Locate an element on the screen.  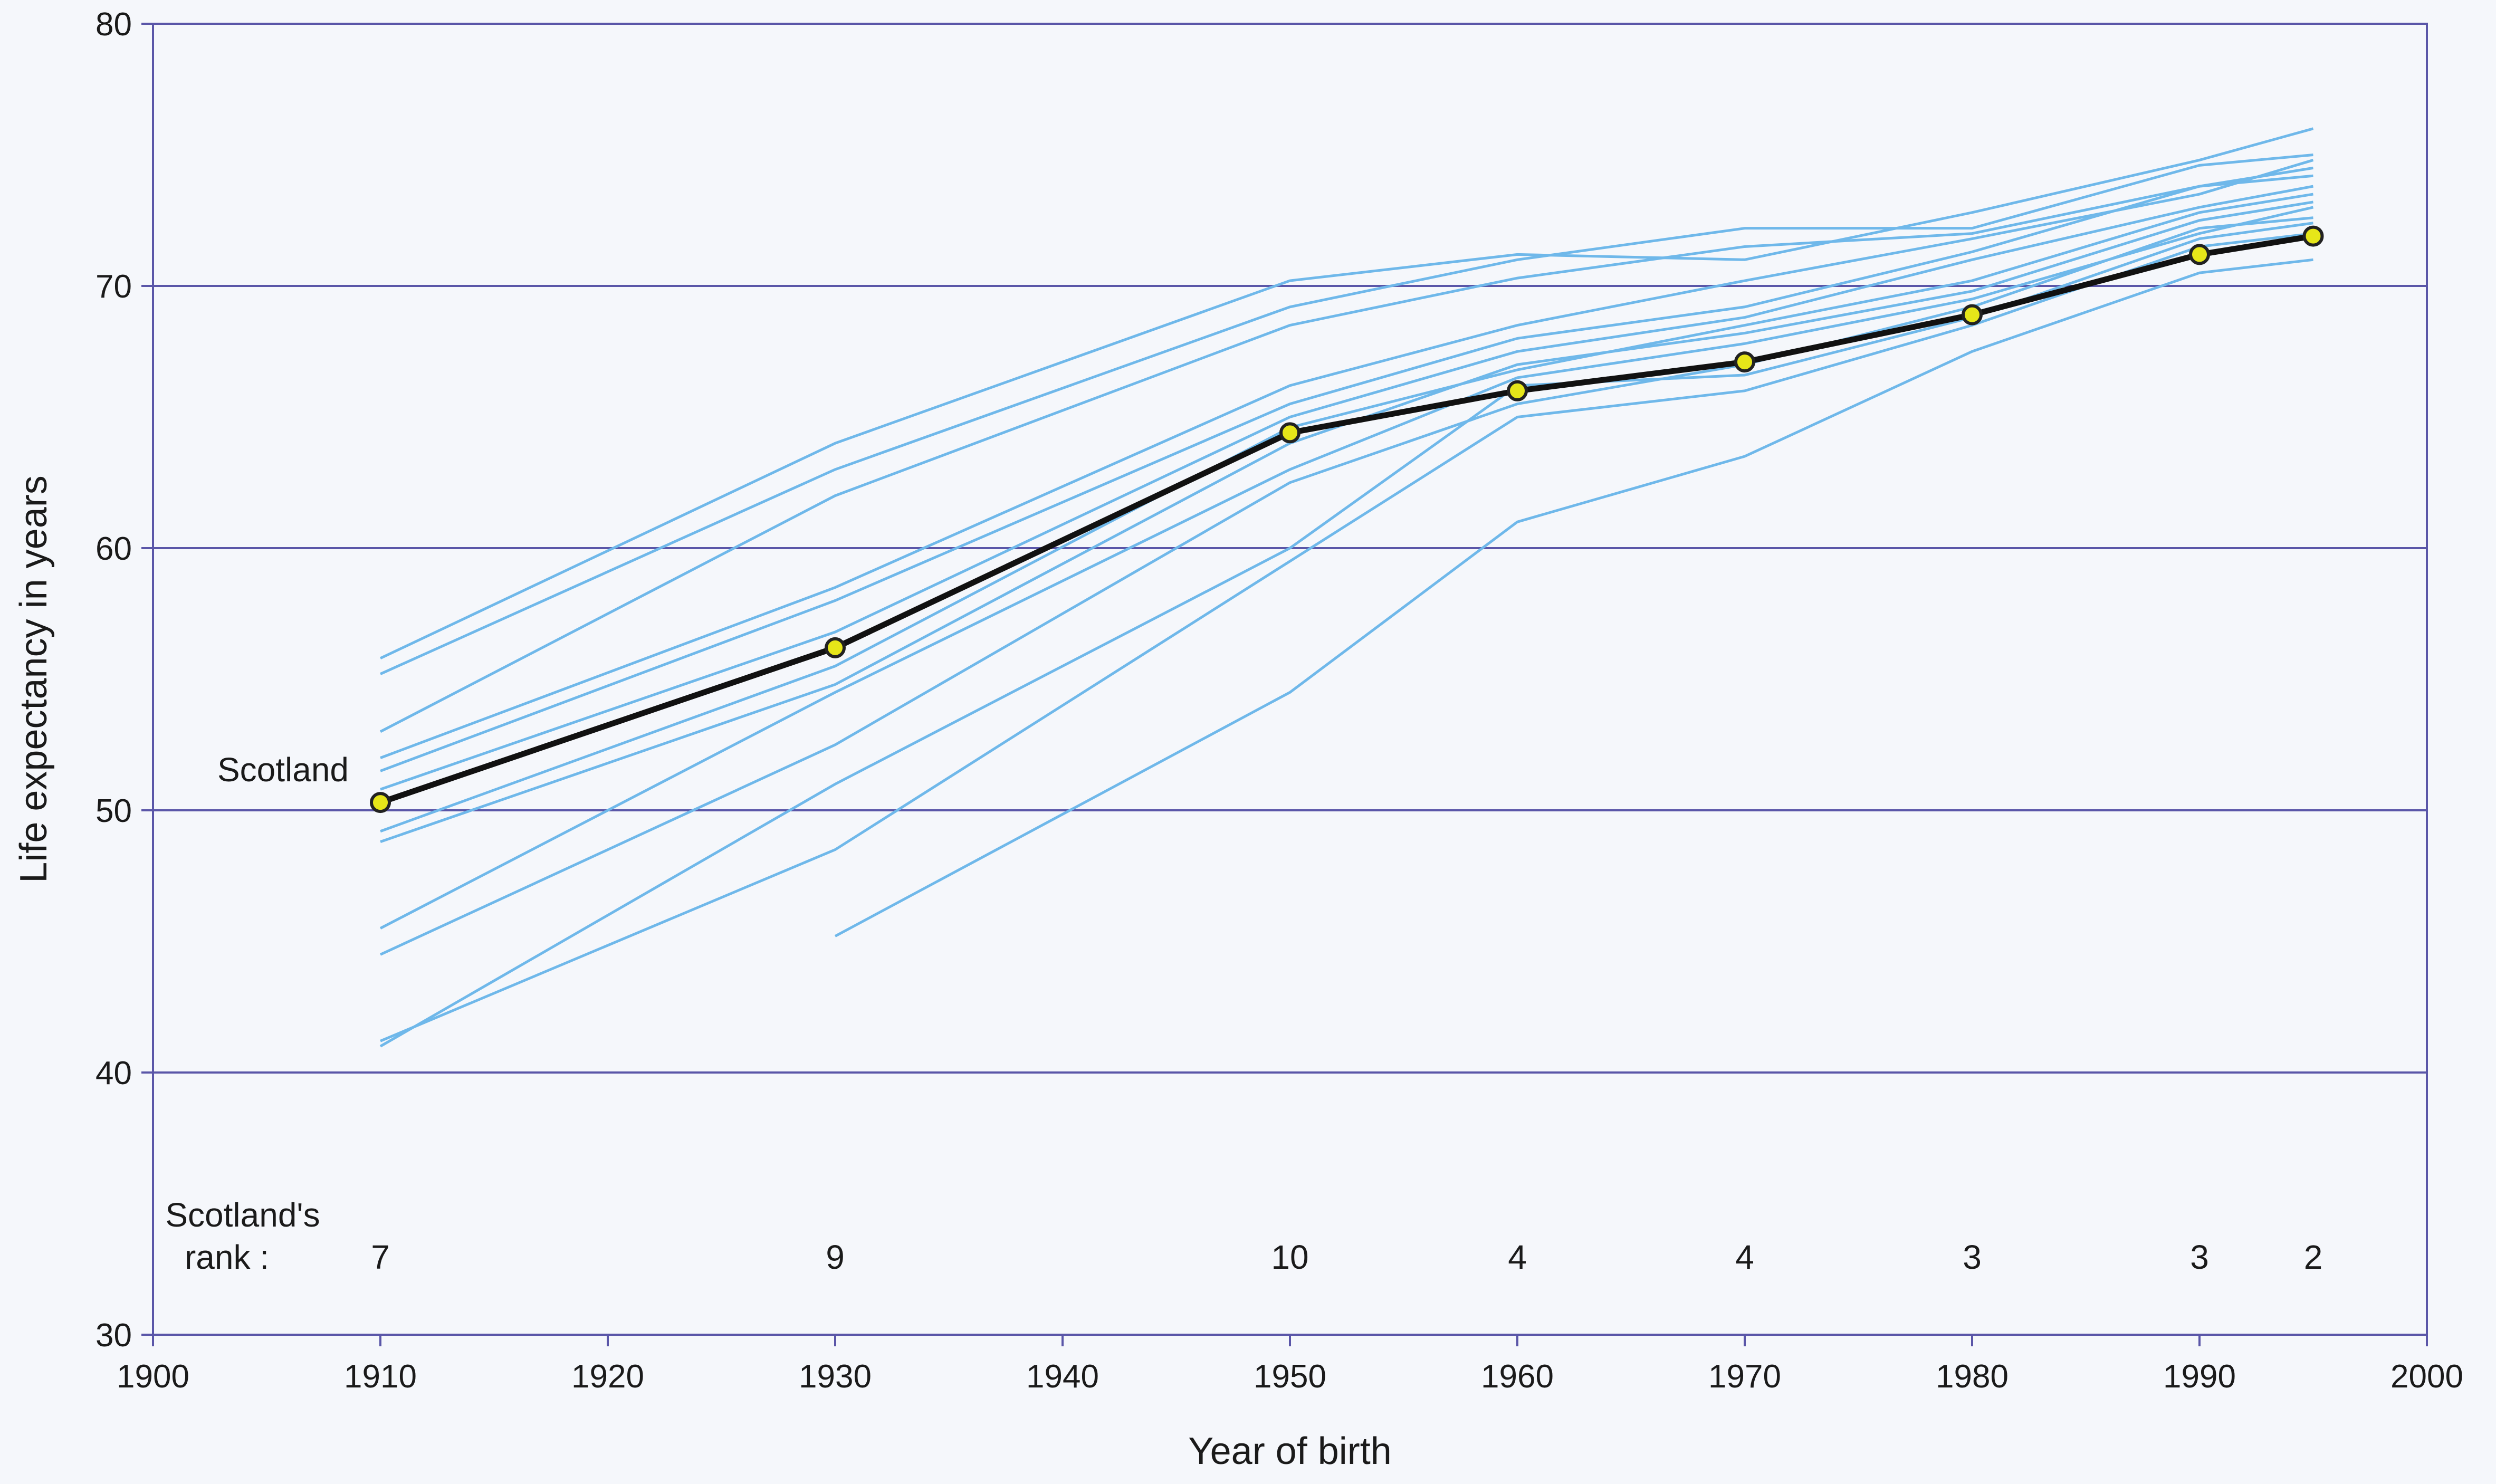
scotland-point-1990 is located at coordinates (2199, 255).